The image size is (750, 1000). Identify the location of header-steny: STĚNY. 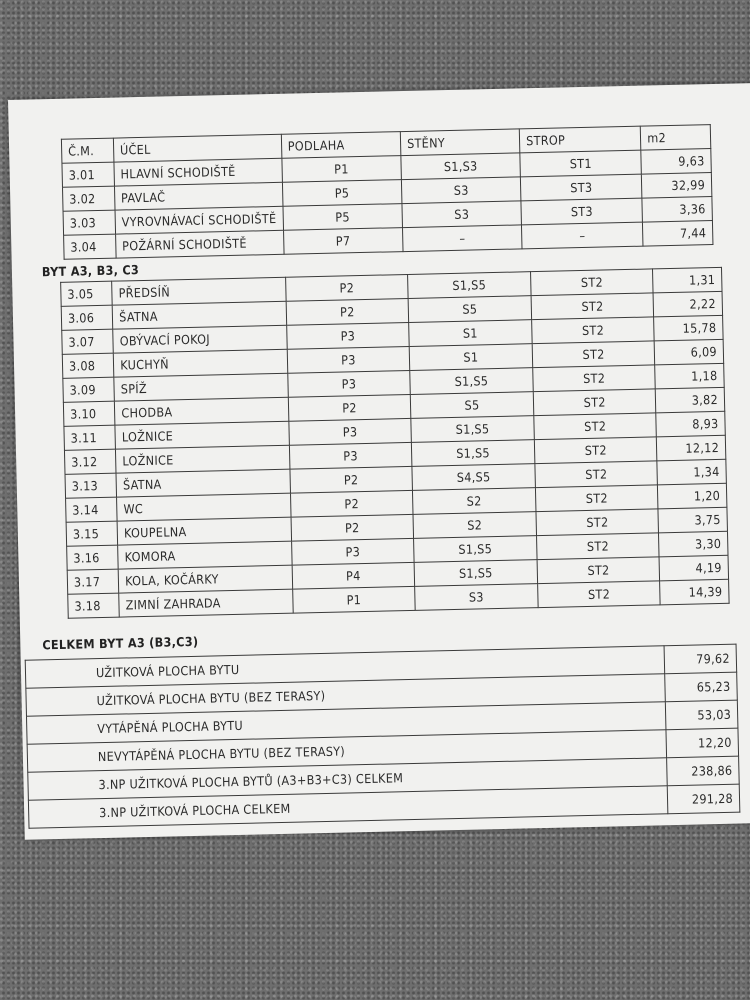
(460, 142).